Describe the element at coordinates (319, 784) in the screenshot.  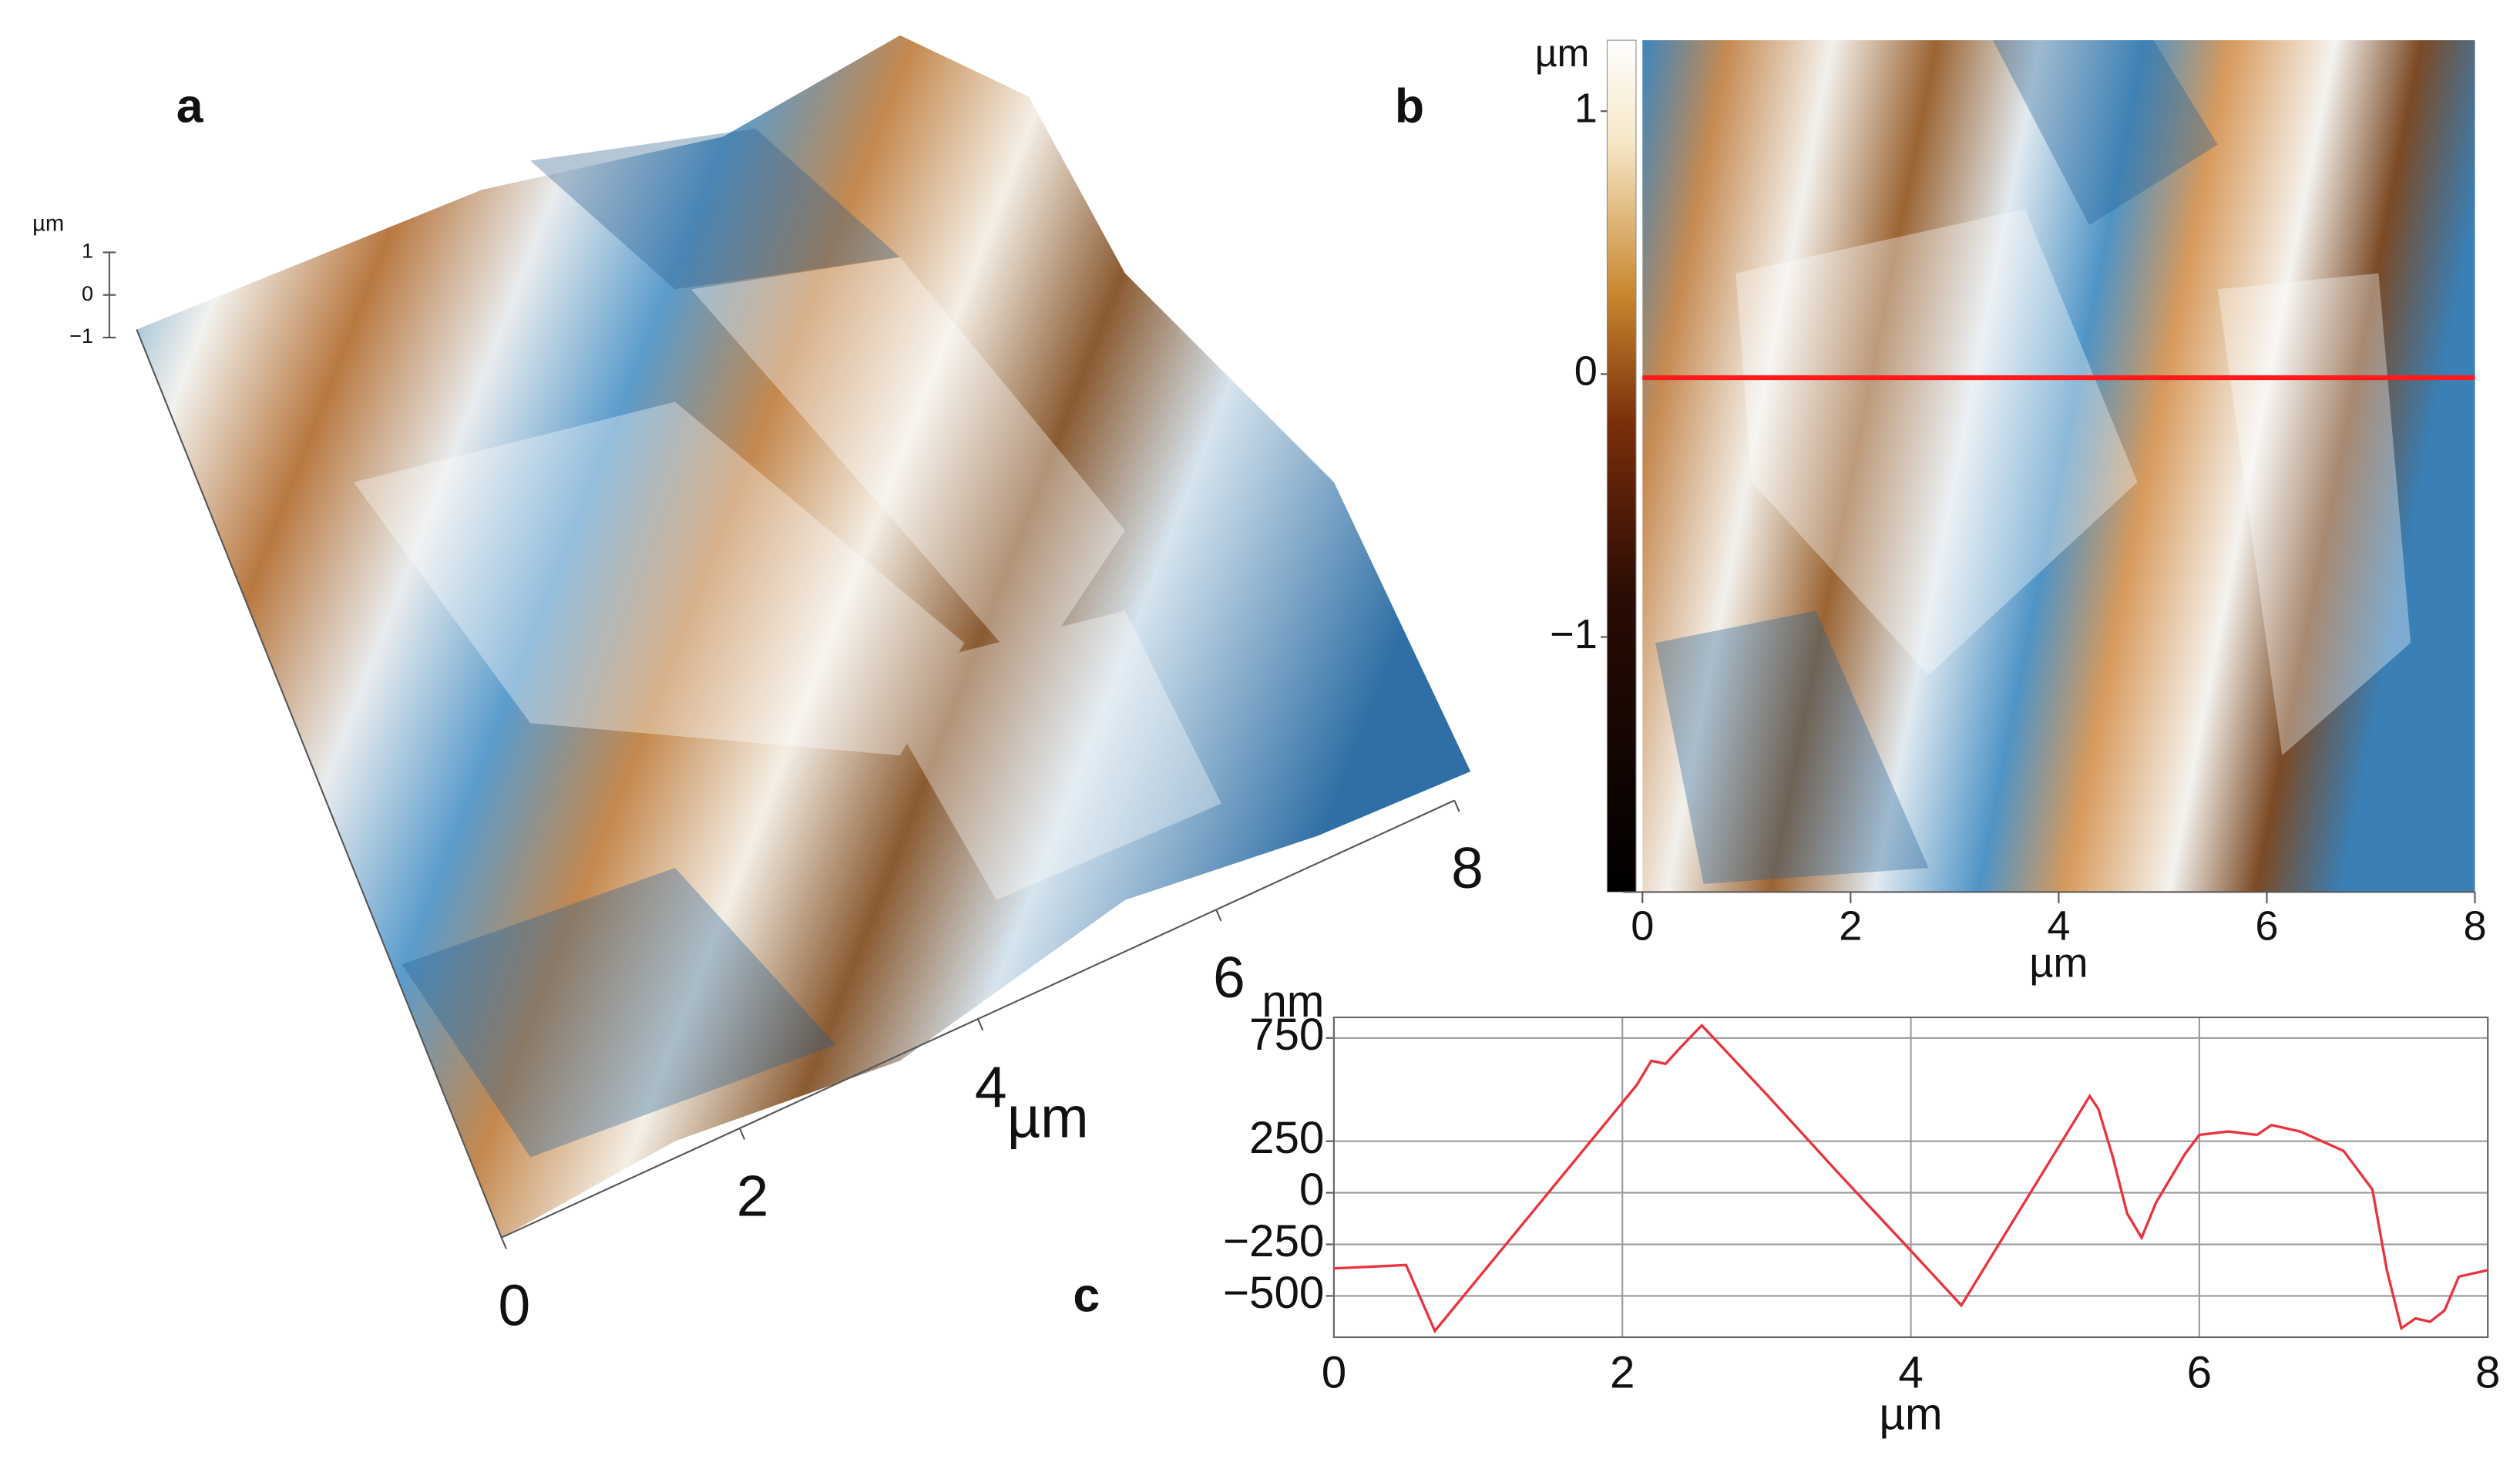
I see `surface-edge` at that location.